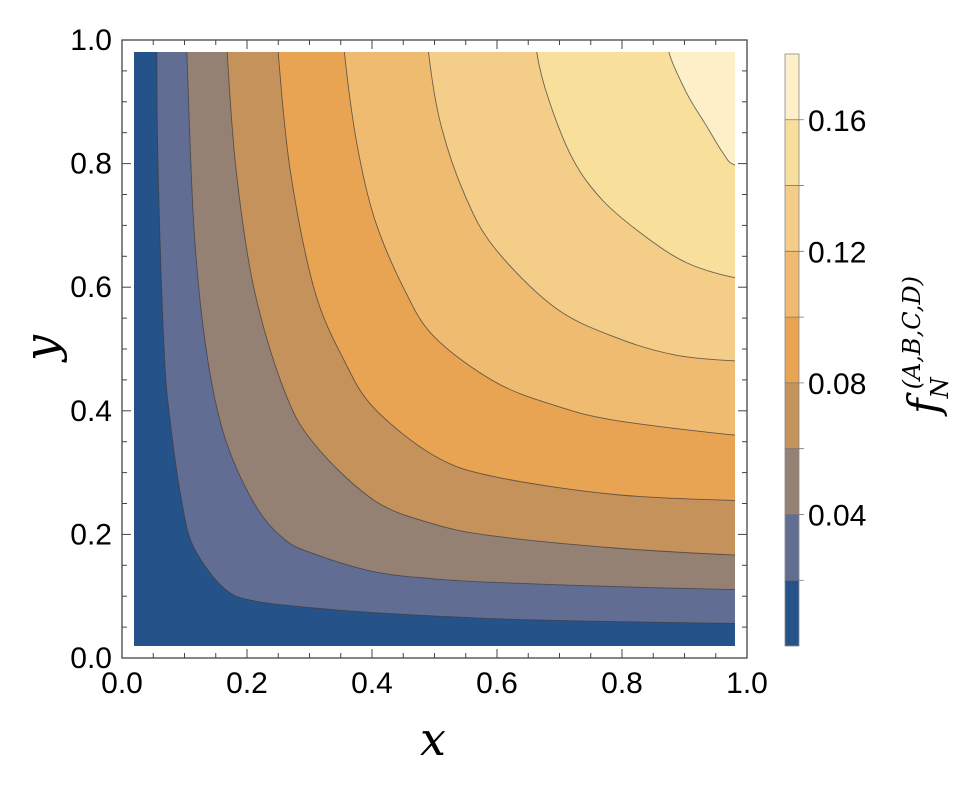 The width and height of the screenshot is (960, 797). Describe the element at coordinates (747, 683) in the screenshot. I see `x-tick-label: 1.0` at that location.